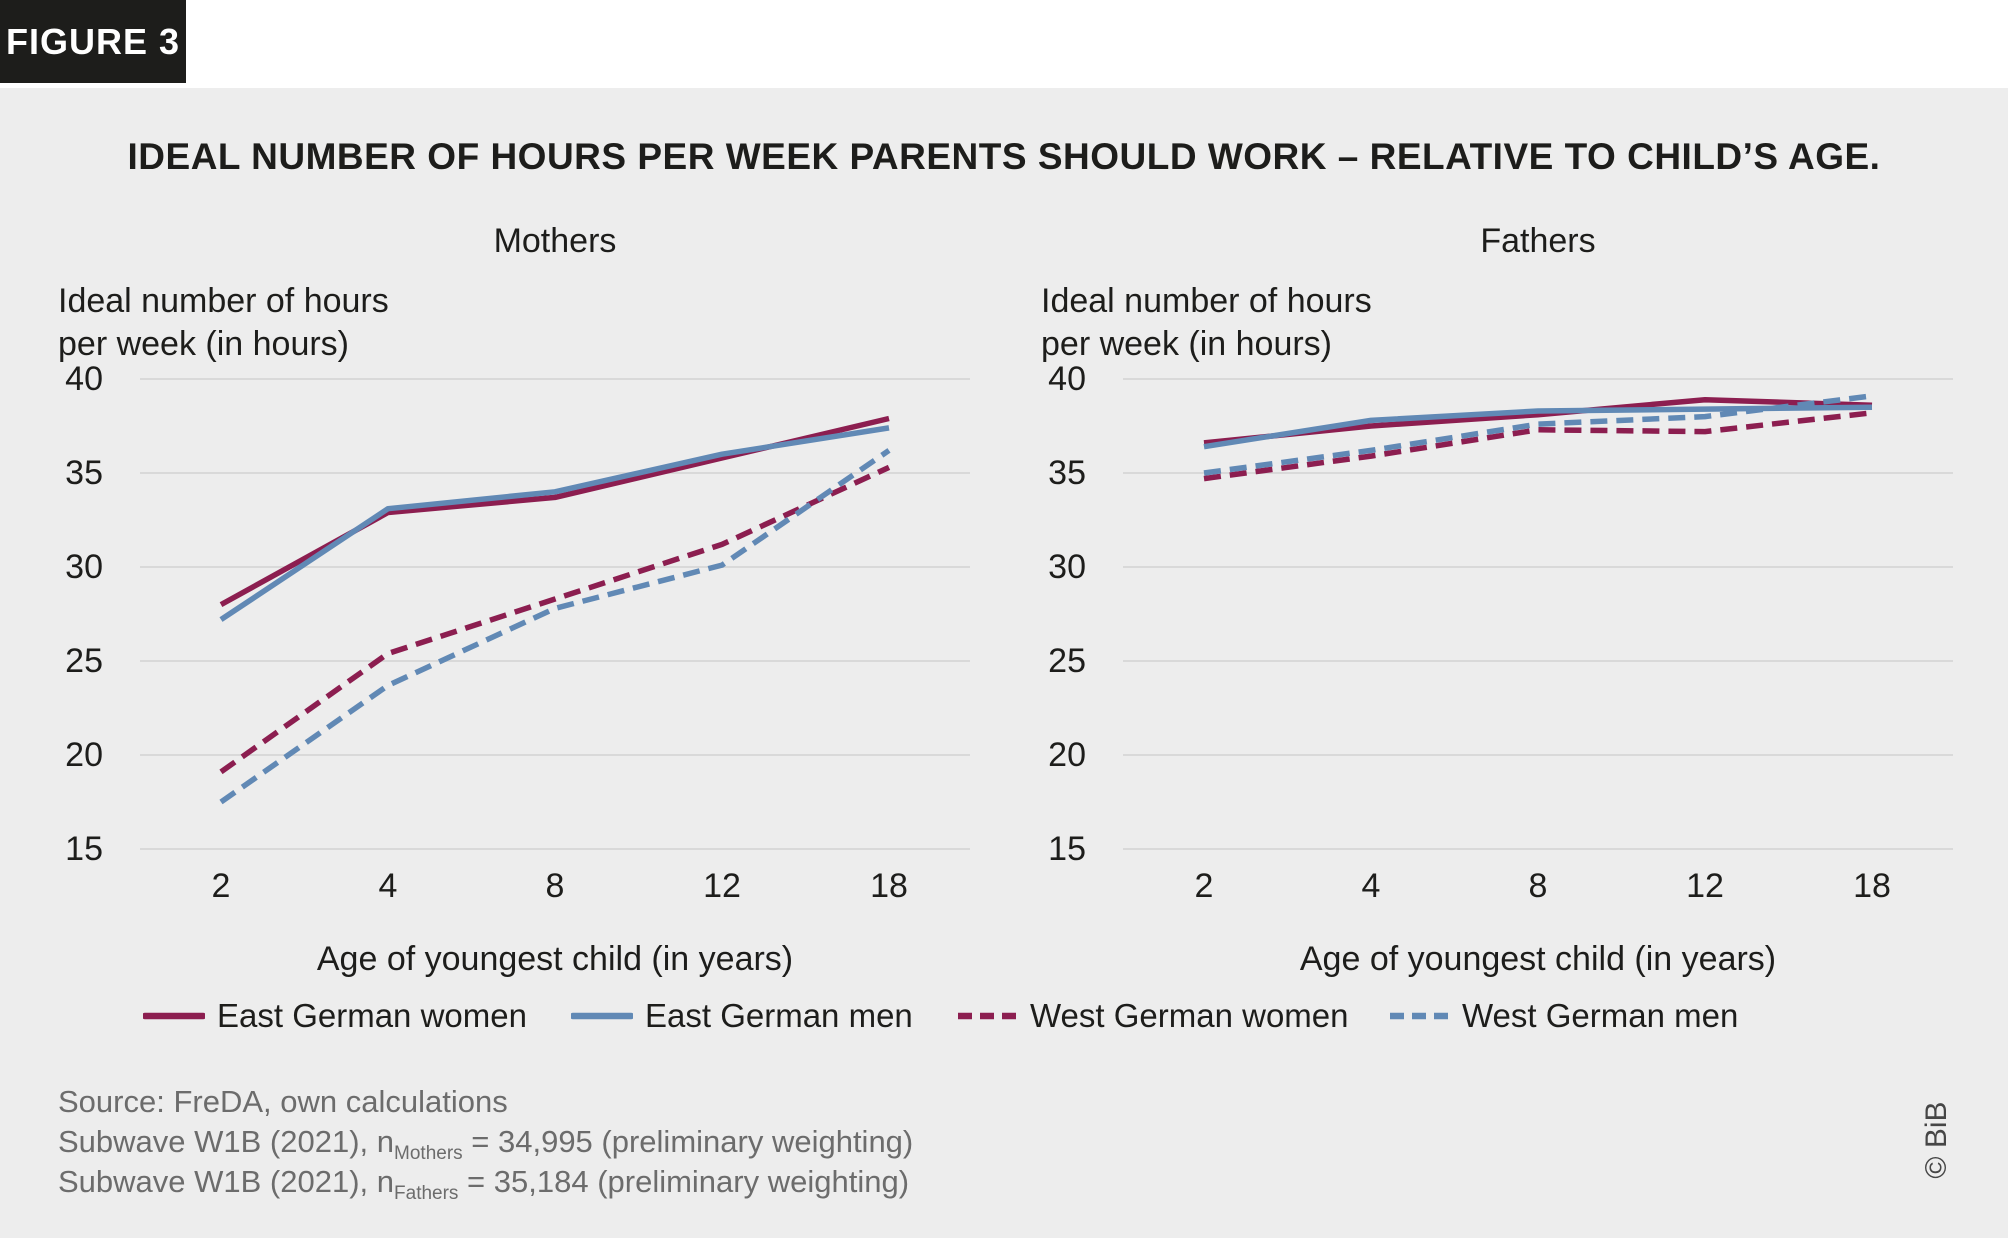 The width and height of the screenshot is (2008, 1238). I want to click on legend-label: West German men, so click(1600, 1015).